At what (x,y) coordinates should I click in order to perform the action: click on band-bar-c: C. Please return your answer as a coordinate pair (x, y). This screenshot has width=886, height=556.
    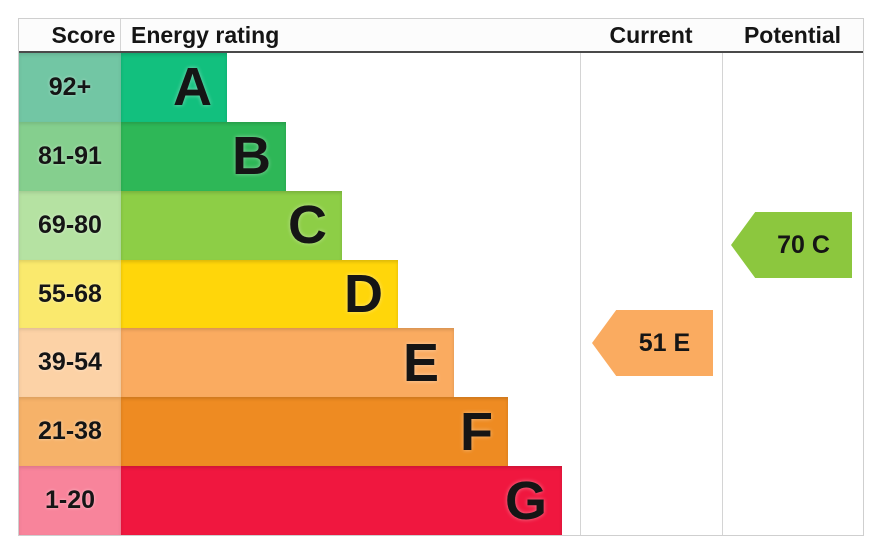
    Looking at the image, I should click on (231, 225).